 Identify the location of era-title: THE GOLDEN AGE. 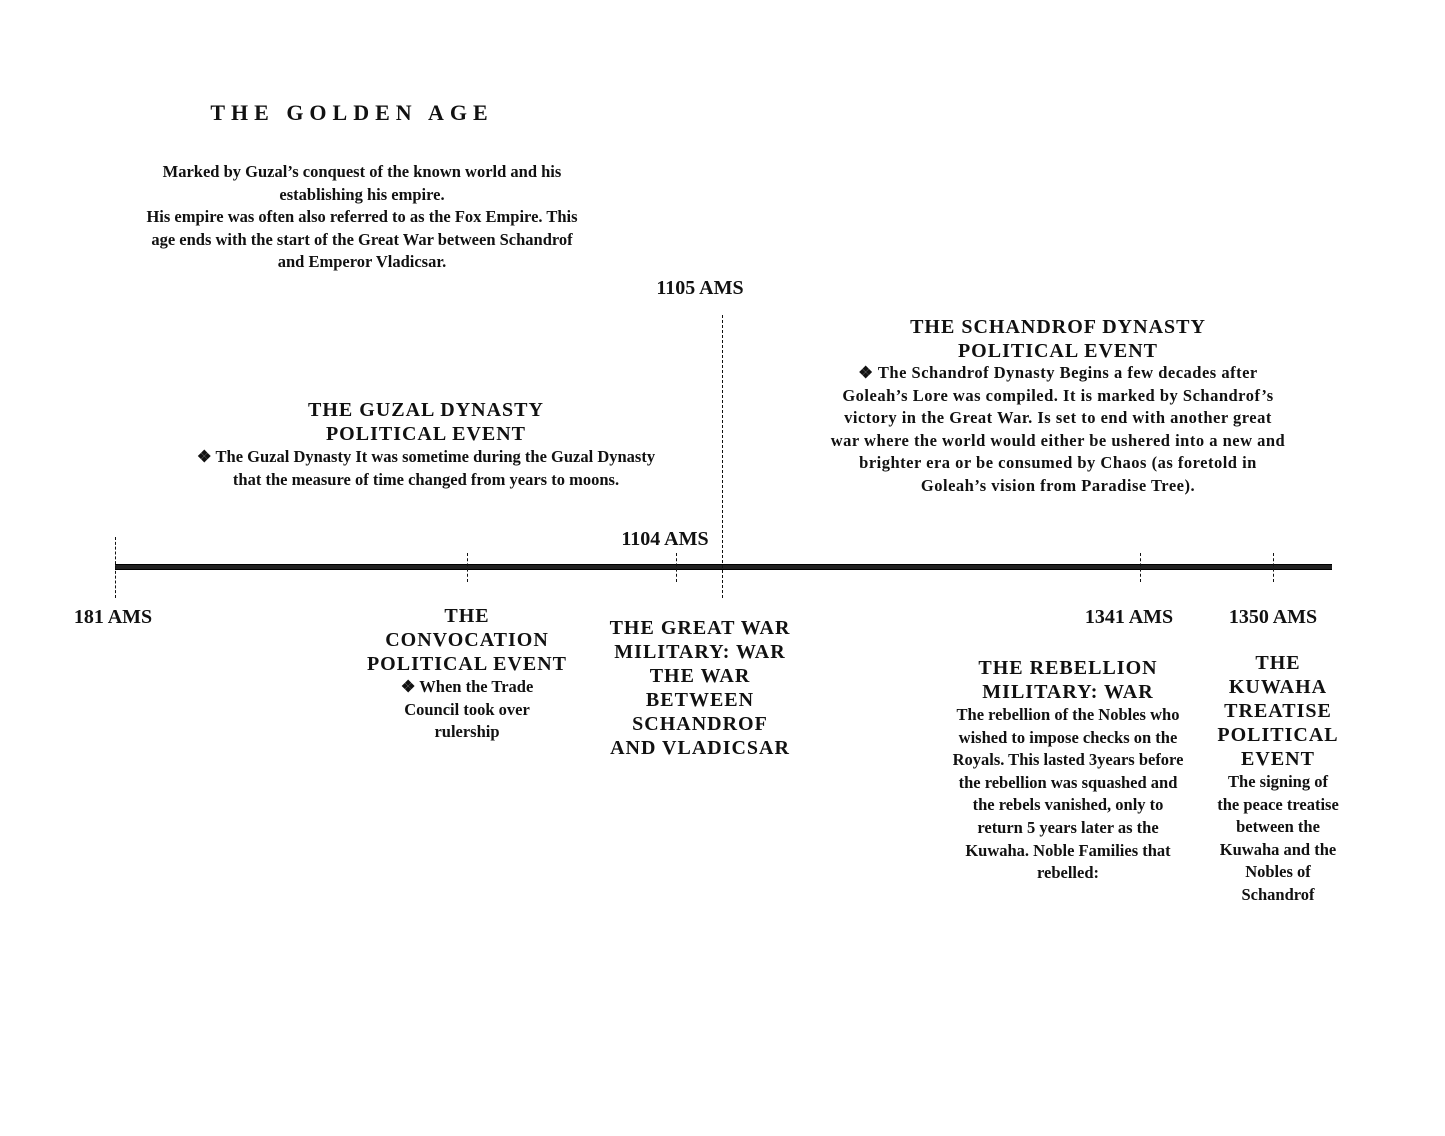
(352, 112).